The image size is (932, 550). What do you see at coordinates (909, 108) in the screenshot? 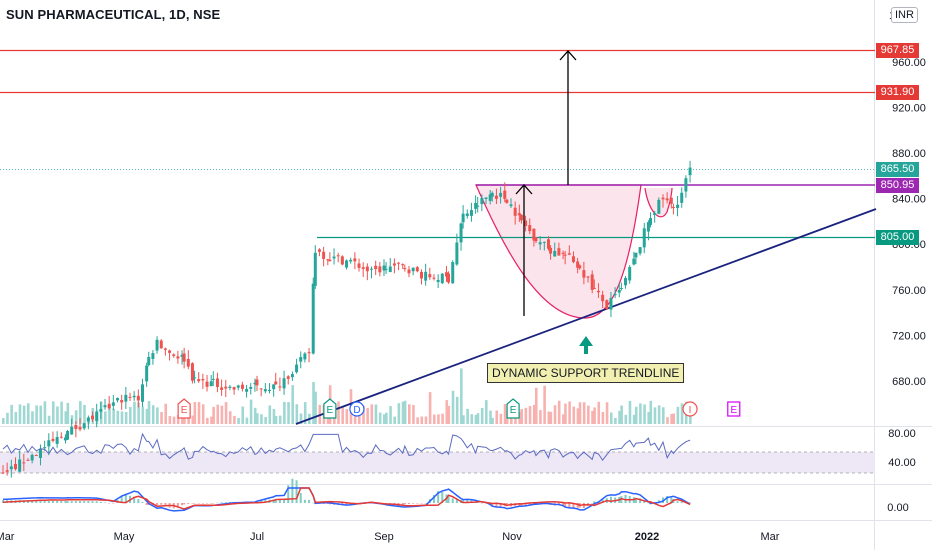
I see `price-tick-label: 920.00` at bounding box center [909, 108].